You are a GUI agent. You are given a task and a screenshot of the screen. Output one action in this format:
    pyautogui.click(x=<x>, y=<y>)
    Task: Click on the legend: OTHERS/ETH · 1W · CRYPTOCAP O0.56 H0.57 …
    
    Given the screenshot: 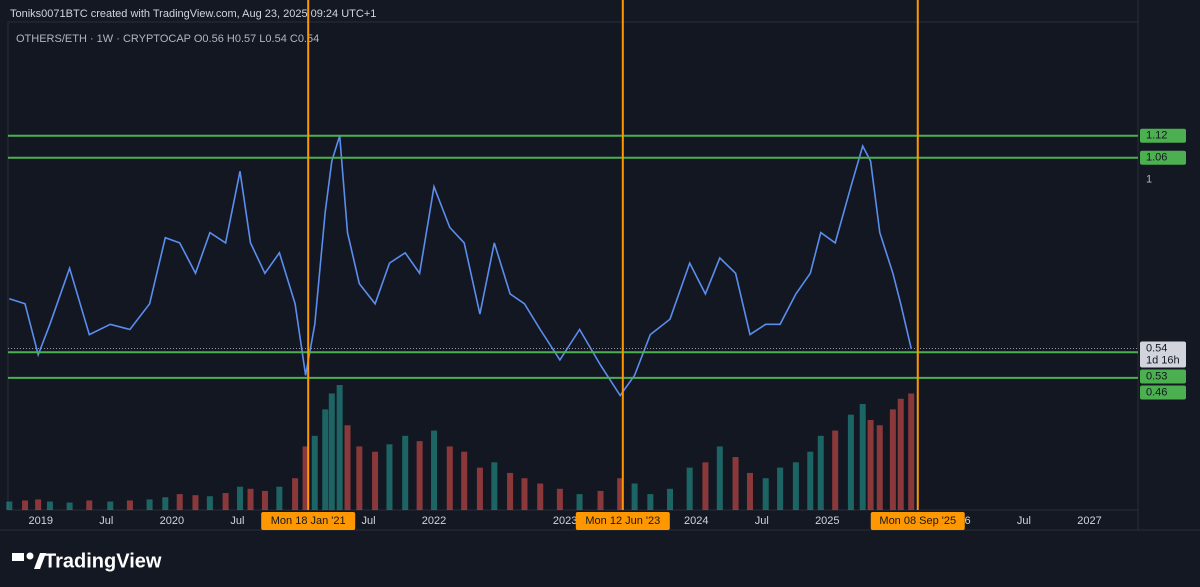 What is the action you would take?
    pyautogui.click(x=167, y=39)
    